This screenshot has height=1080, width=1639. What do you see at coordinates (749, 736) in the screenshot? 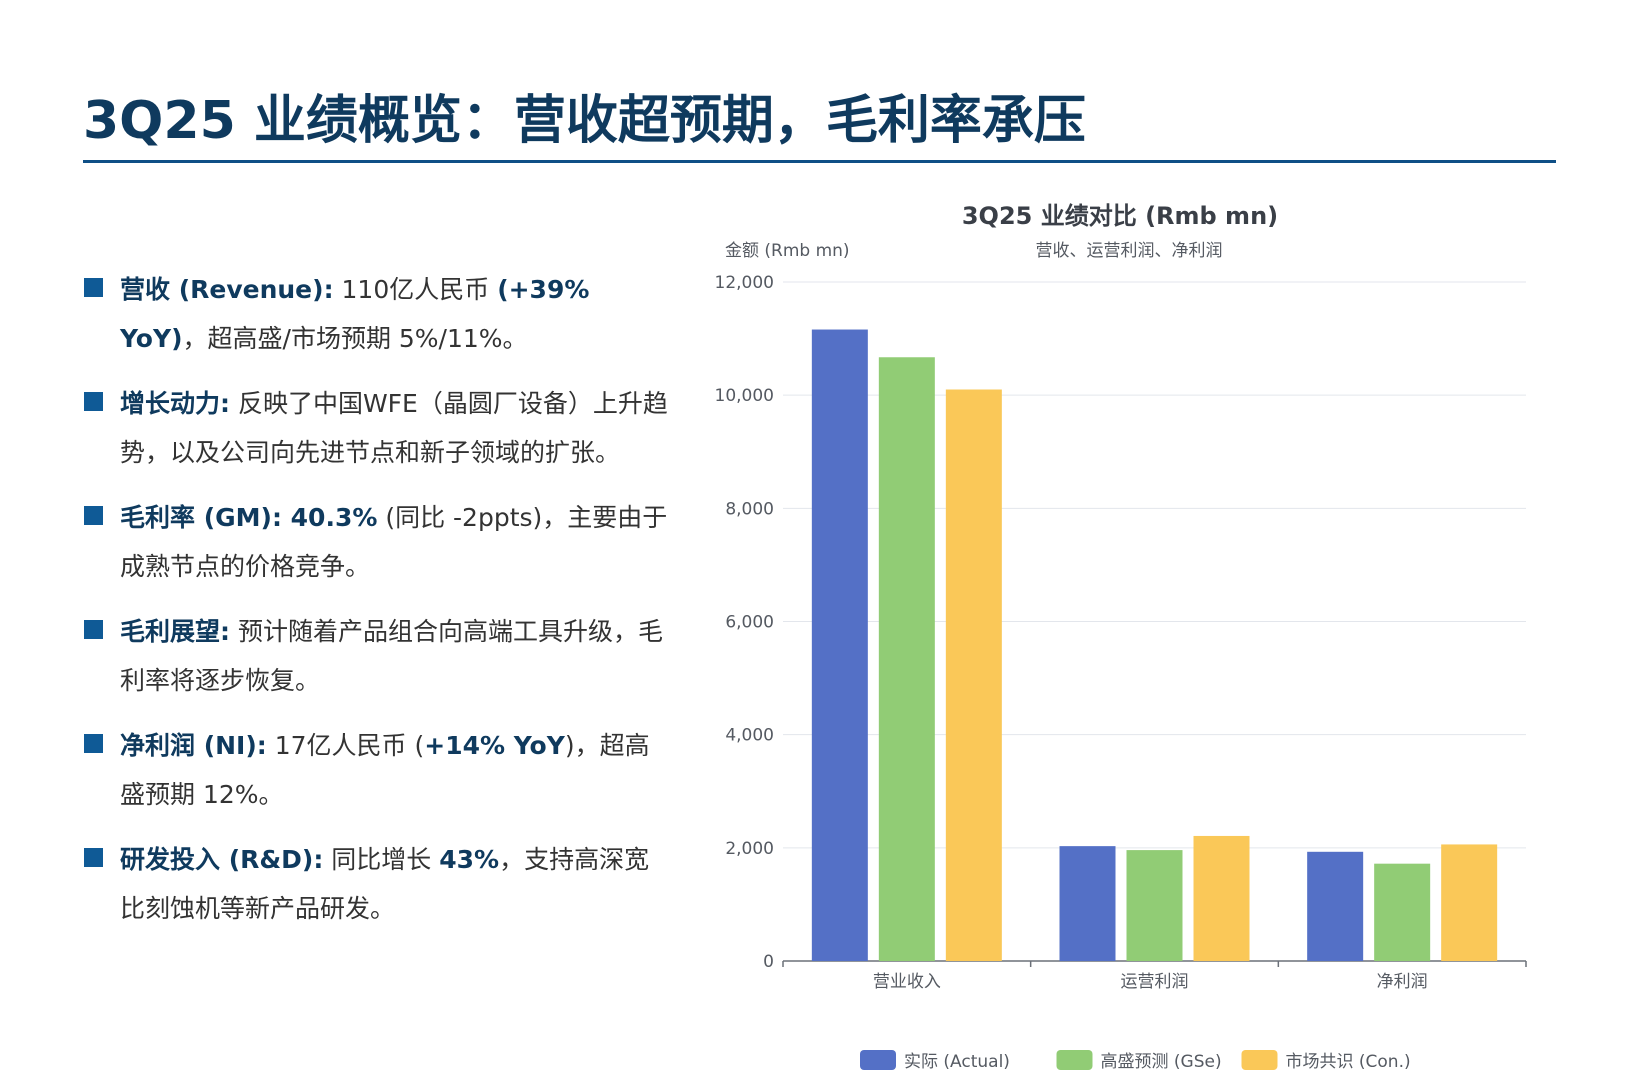
I see `y-tick-label: 4,000` at bounding box center [749, 736].